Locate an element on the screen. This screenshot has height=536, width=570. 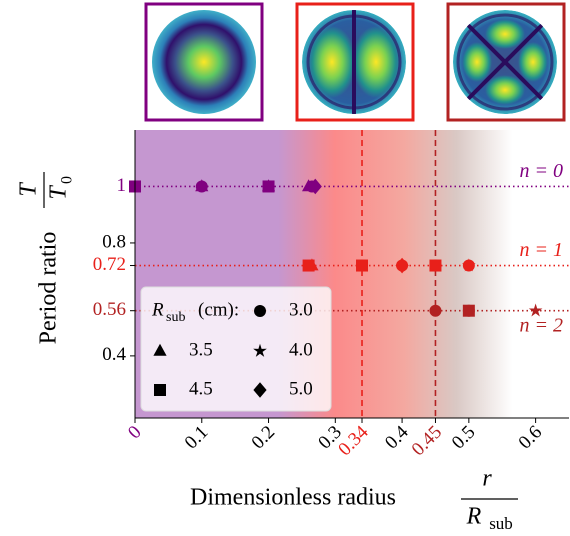
y-label-text: Period ratio is located at coordinates (49, 288).